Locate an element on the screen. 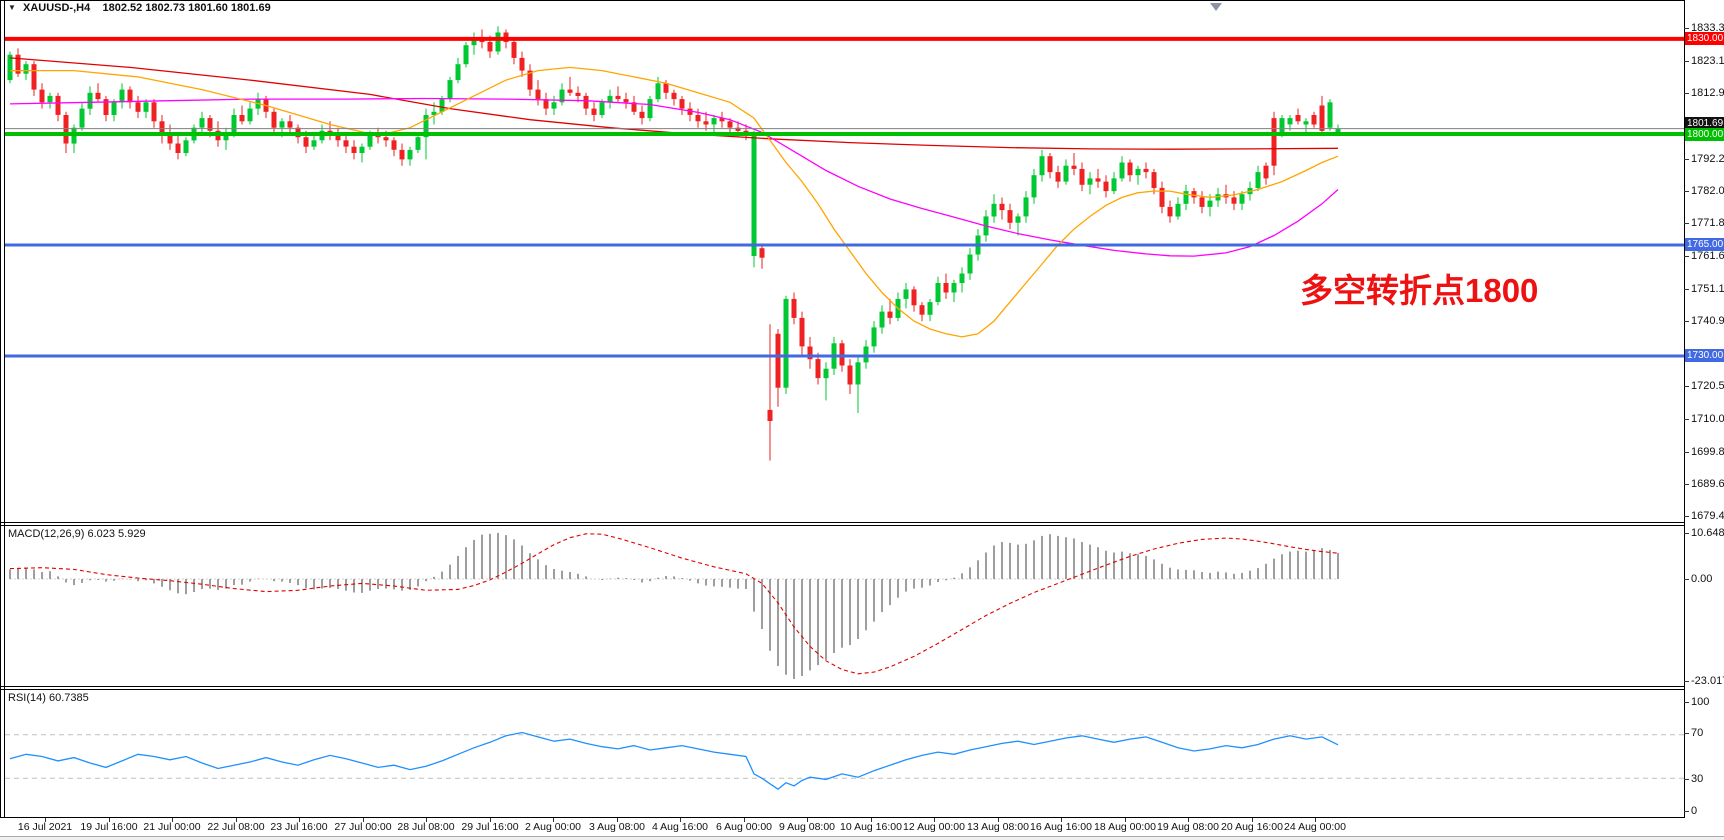 This screenshot has height=840, width=1724. symbol-timeframe-label: XAUUSD-,H4 is located at coordinates (56, 8).